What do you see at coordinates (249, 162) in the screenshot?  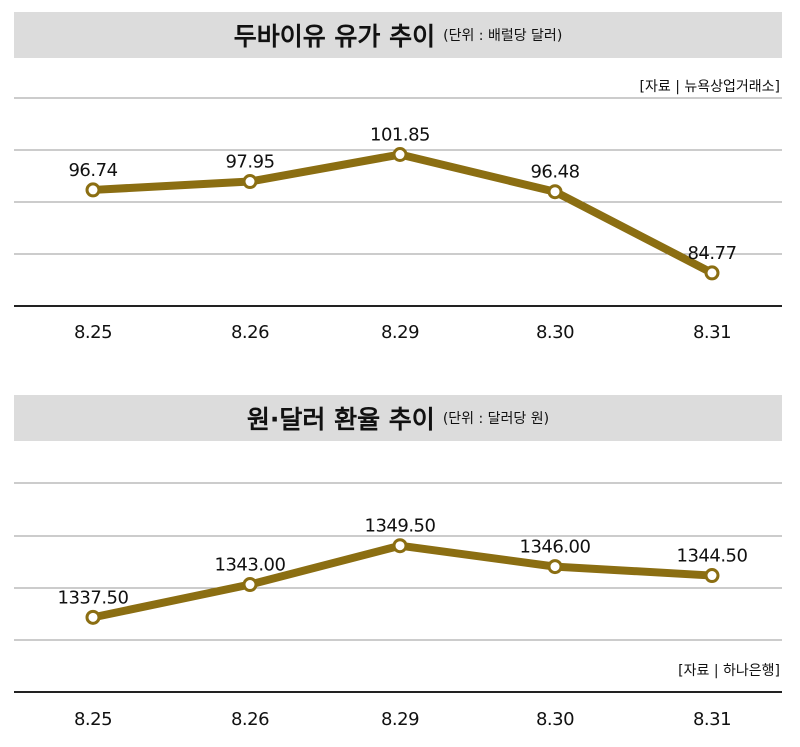 I see `oil-data-label: 97.95` at bounding box center [249, 162].